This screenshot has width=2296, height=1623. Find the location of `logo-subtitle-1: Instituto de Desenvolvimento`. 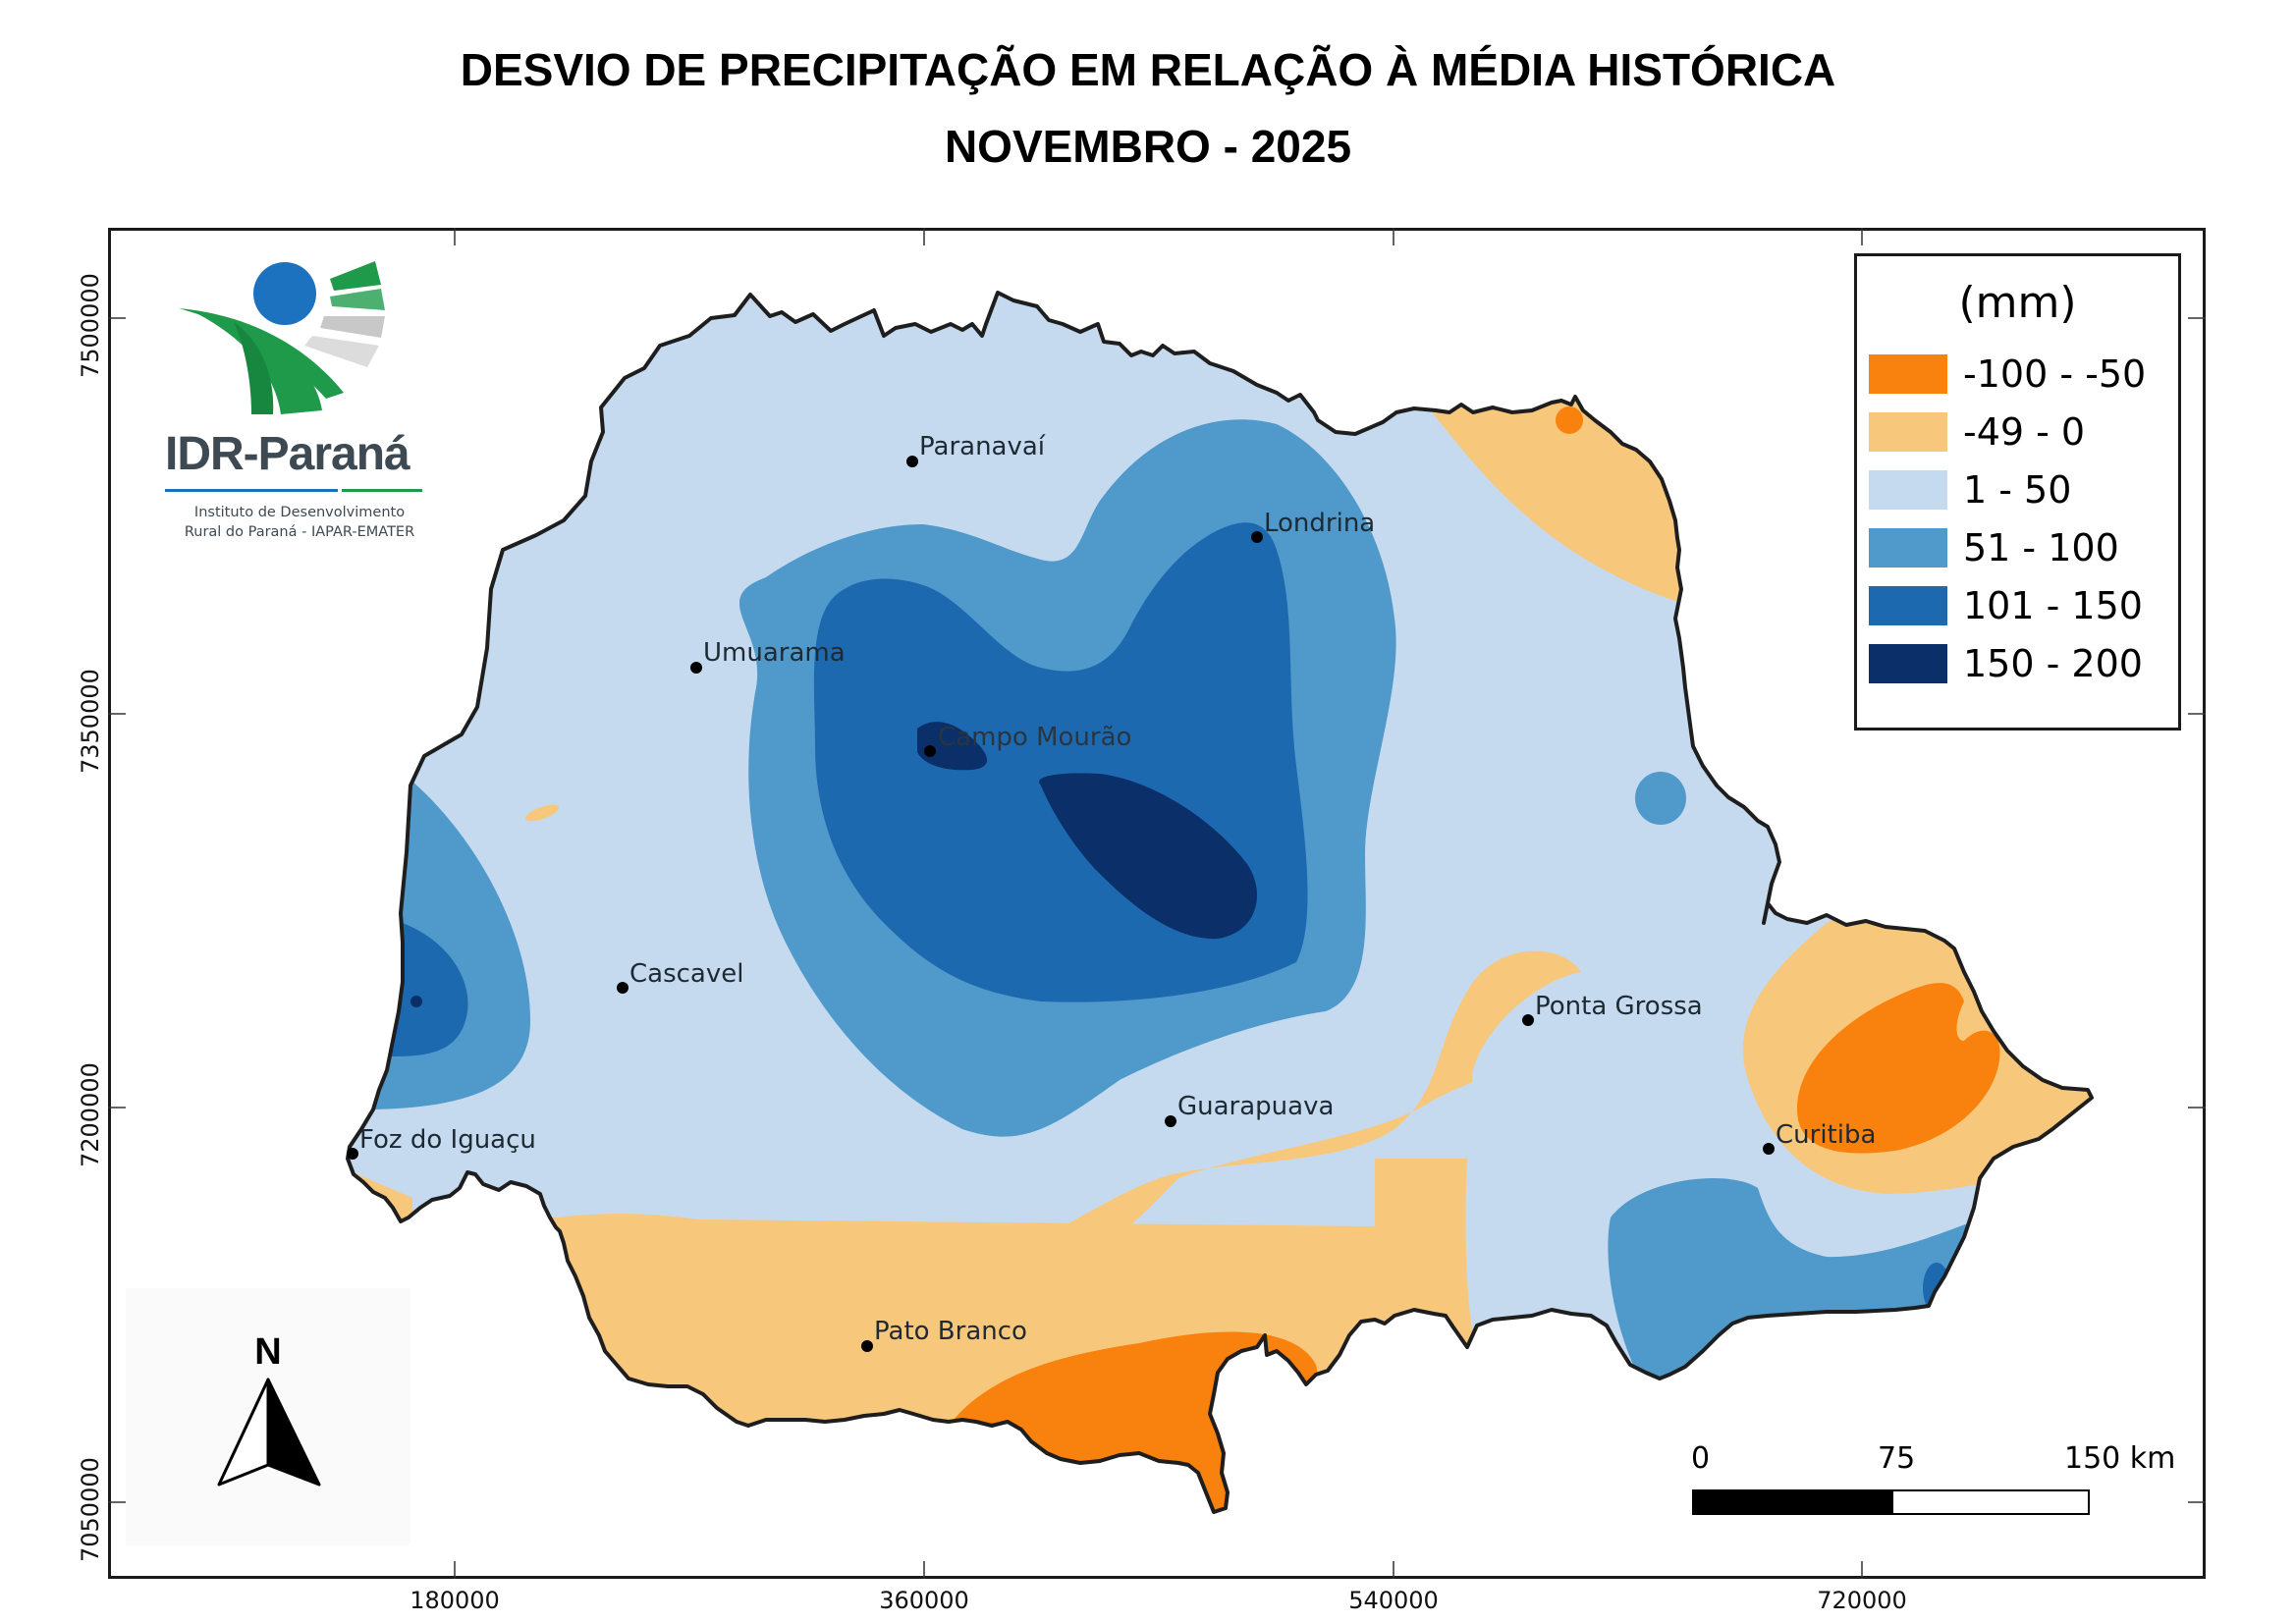

logo-subtitle-1: Instituto de Desenvolvimento is located at coordinates (299, 513).